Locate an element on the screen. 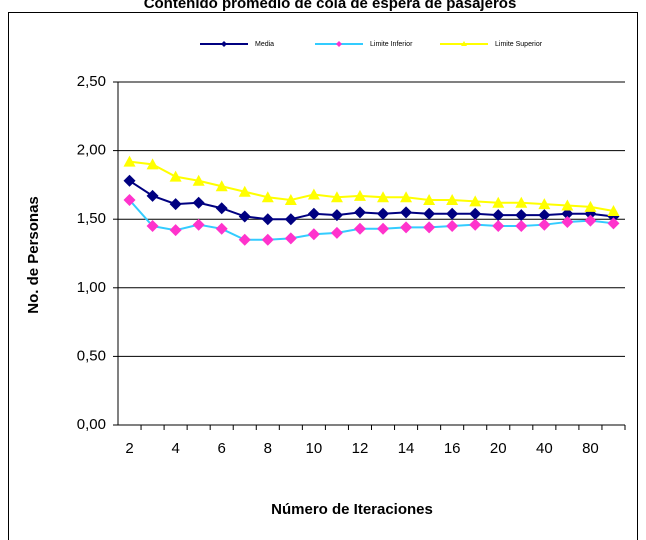 This screenshot has width=646, height=540. y-tick-label: 0,00 is located at coordinates (91, 424).